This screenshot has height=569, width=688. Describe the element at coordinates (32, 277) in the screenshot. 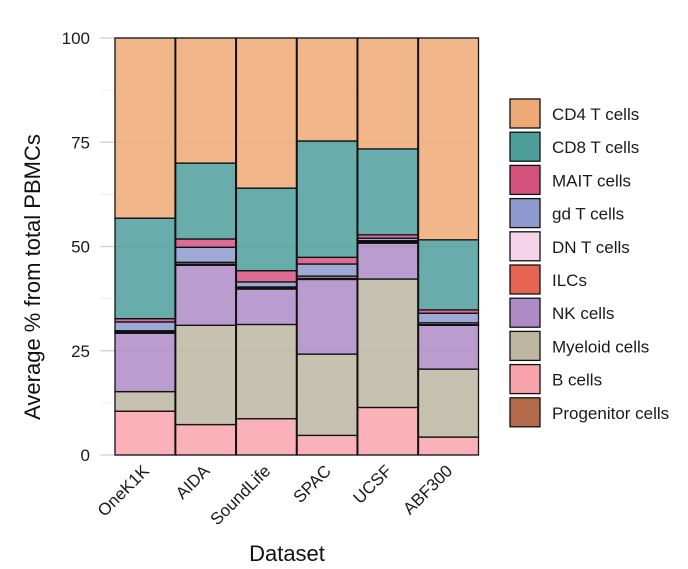

I see `y-axis-title: Average % from total PBMCs` at that location.